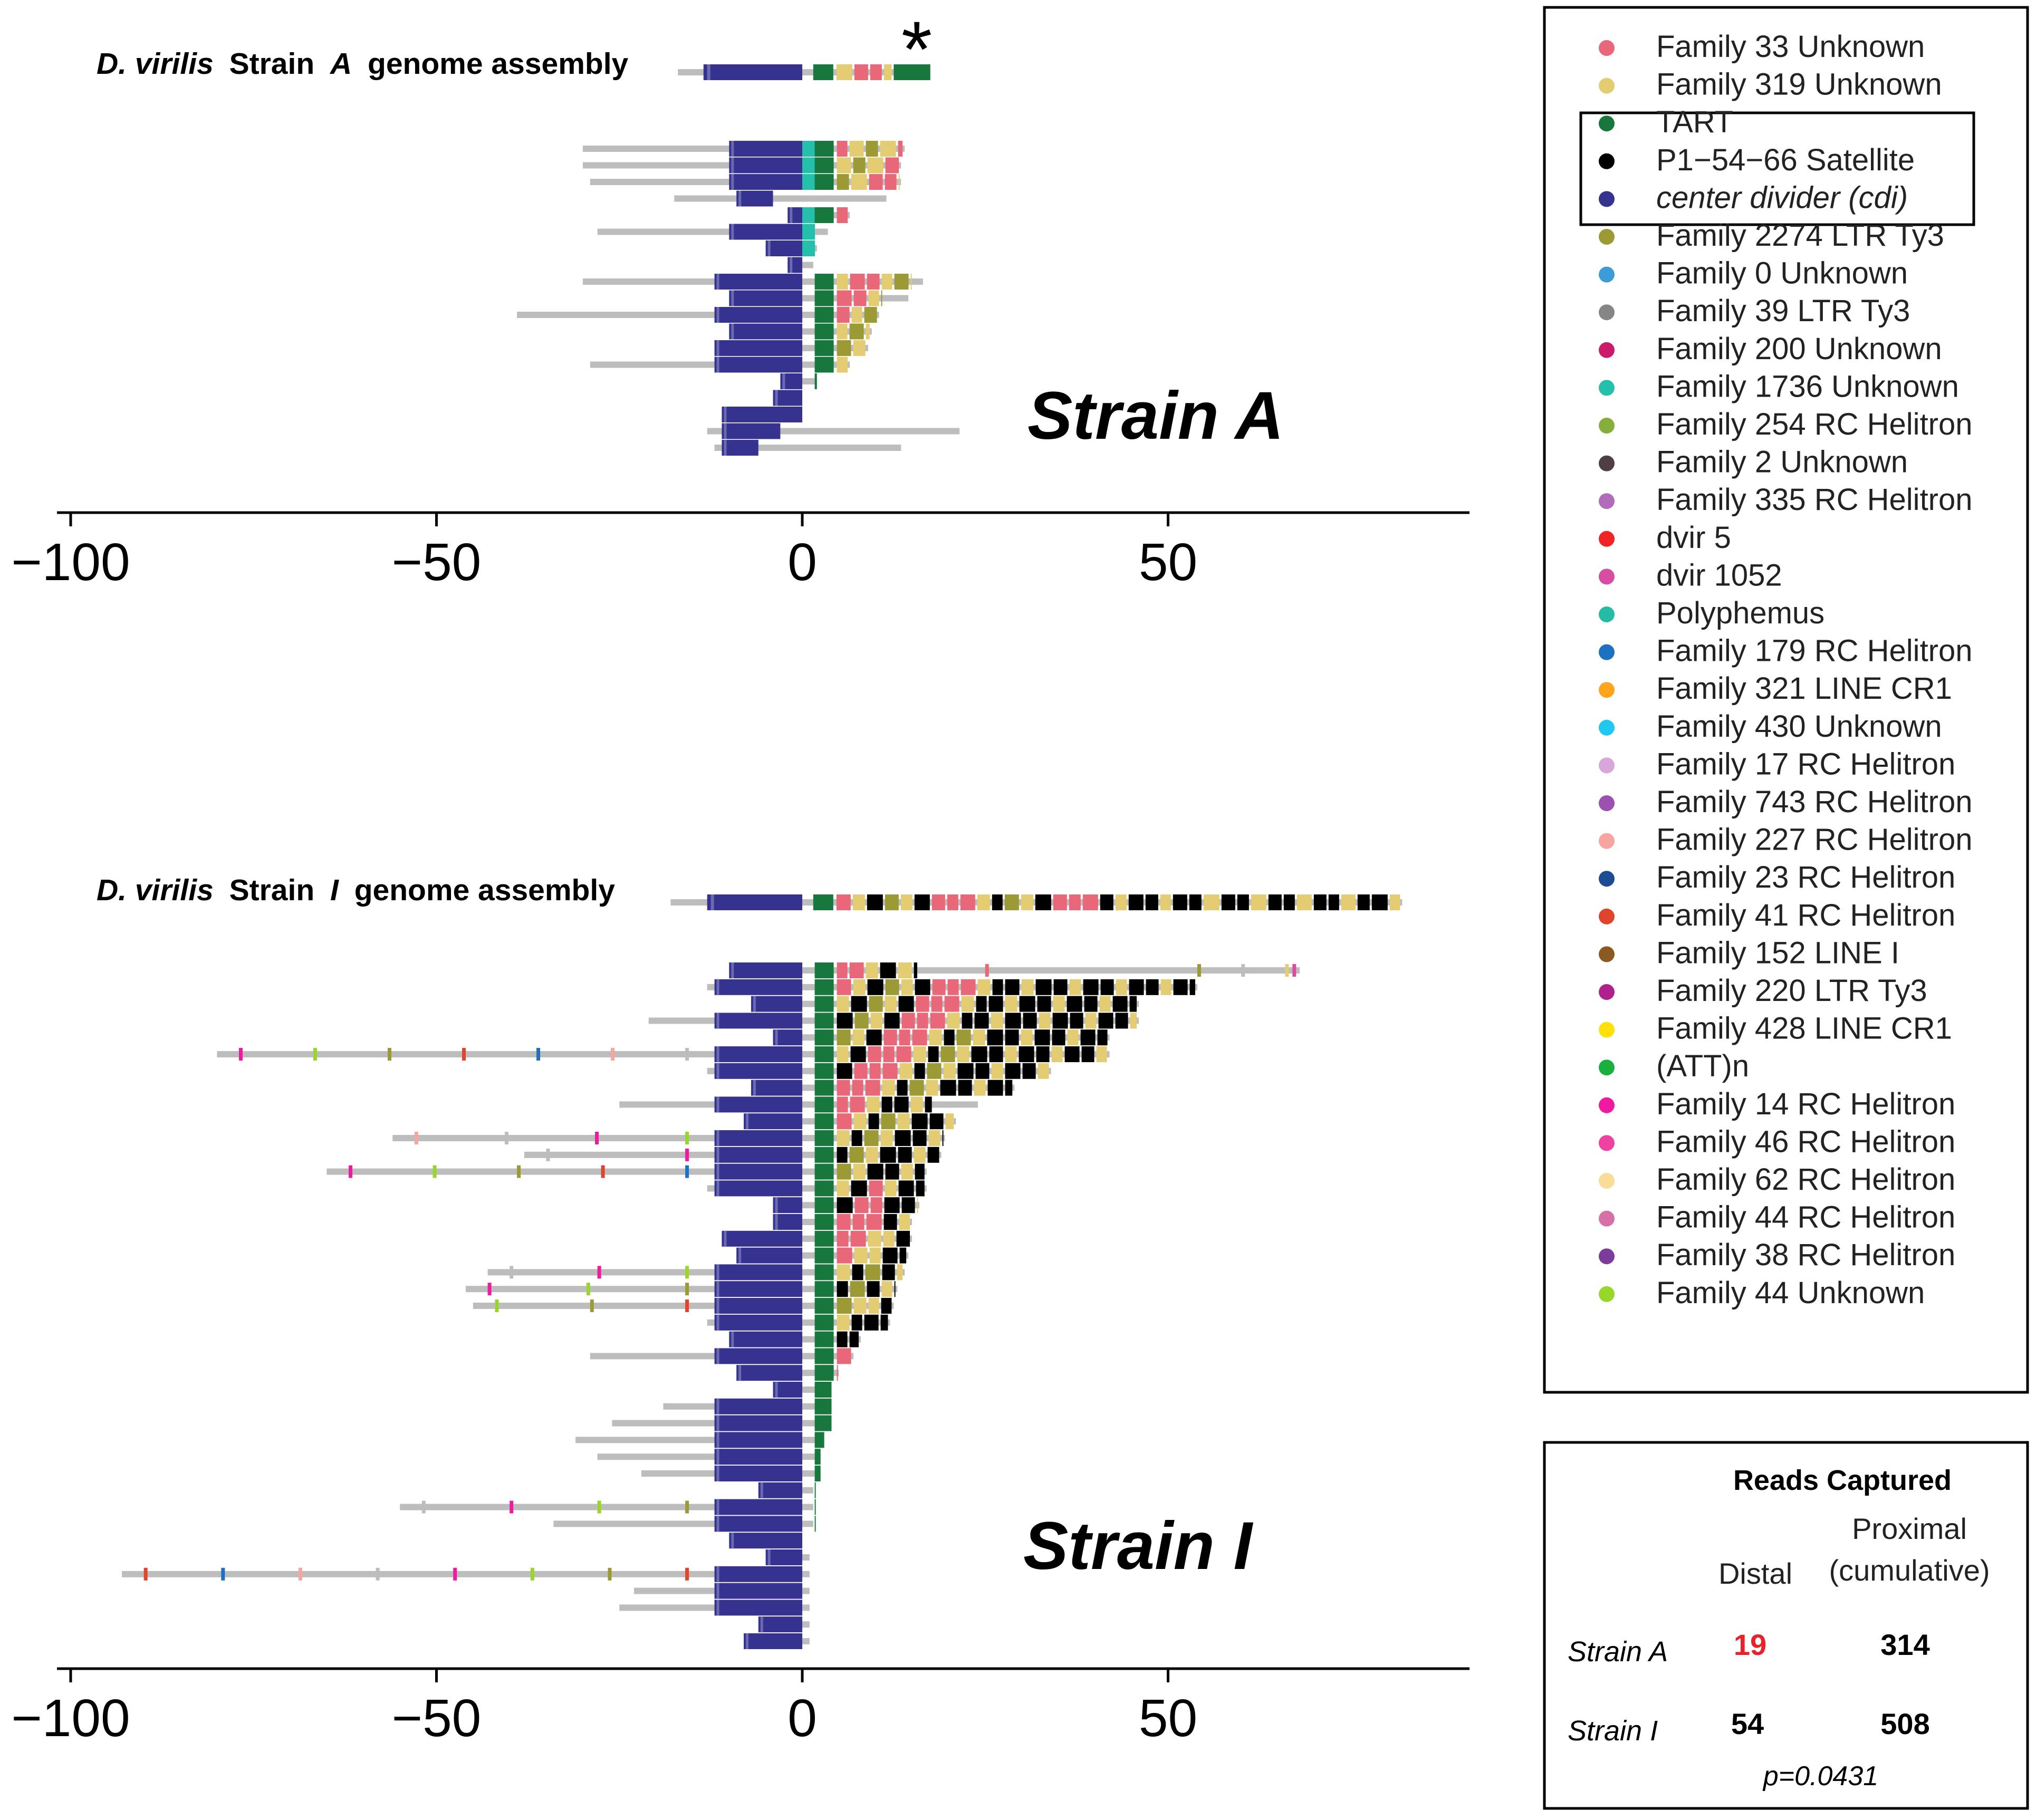 This screenshot has height=1820, width=2036. I want to click on stats-row-strain-i: Strain I, so click(1613, 1731).